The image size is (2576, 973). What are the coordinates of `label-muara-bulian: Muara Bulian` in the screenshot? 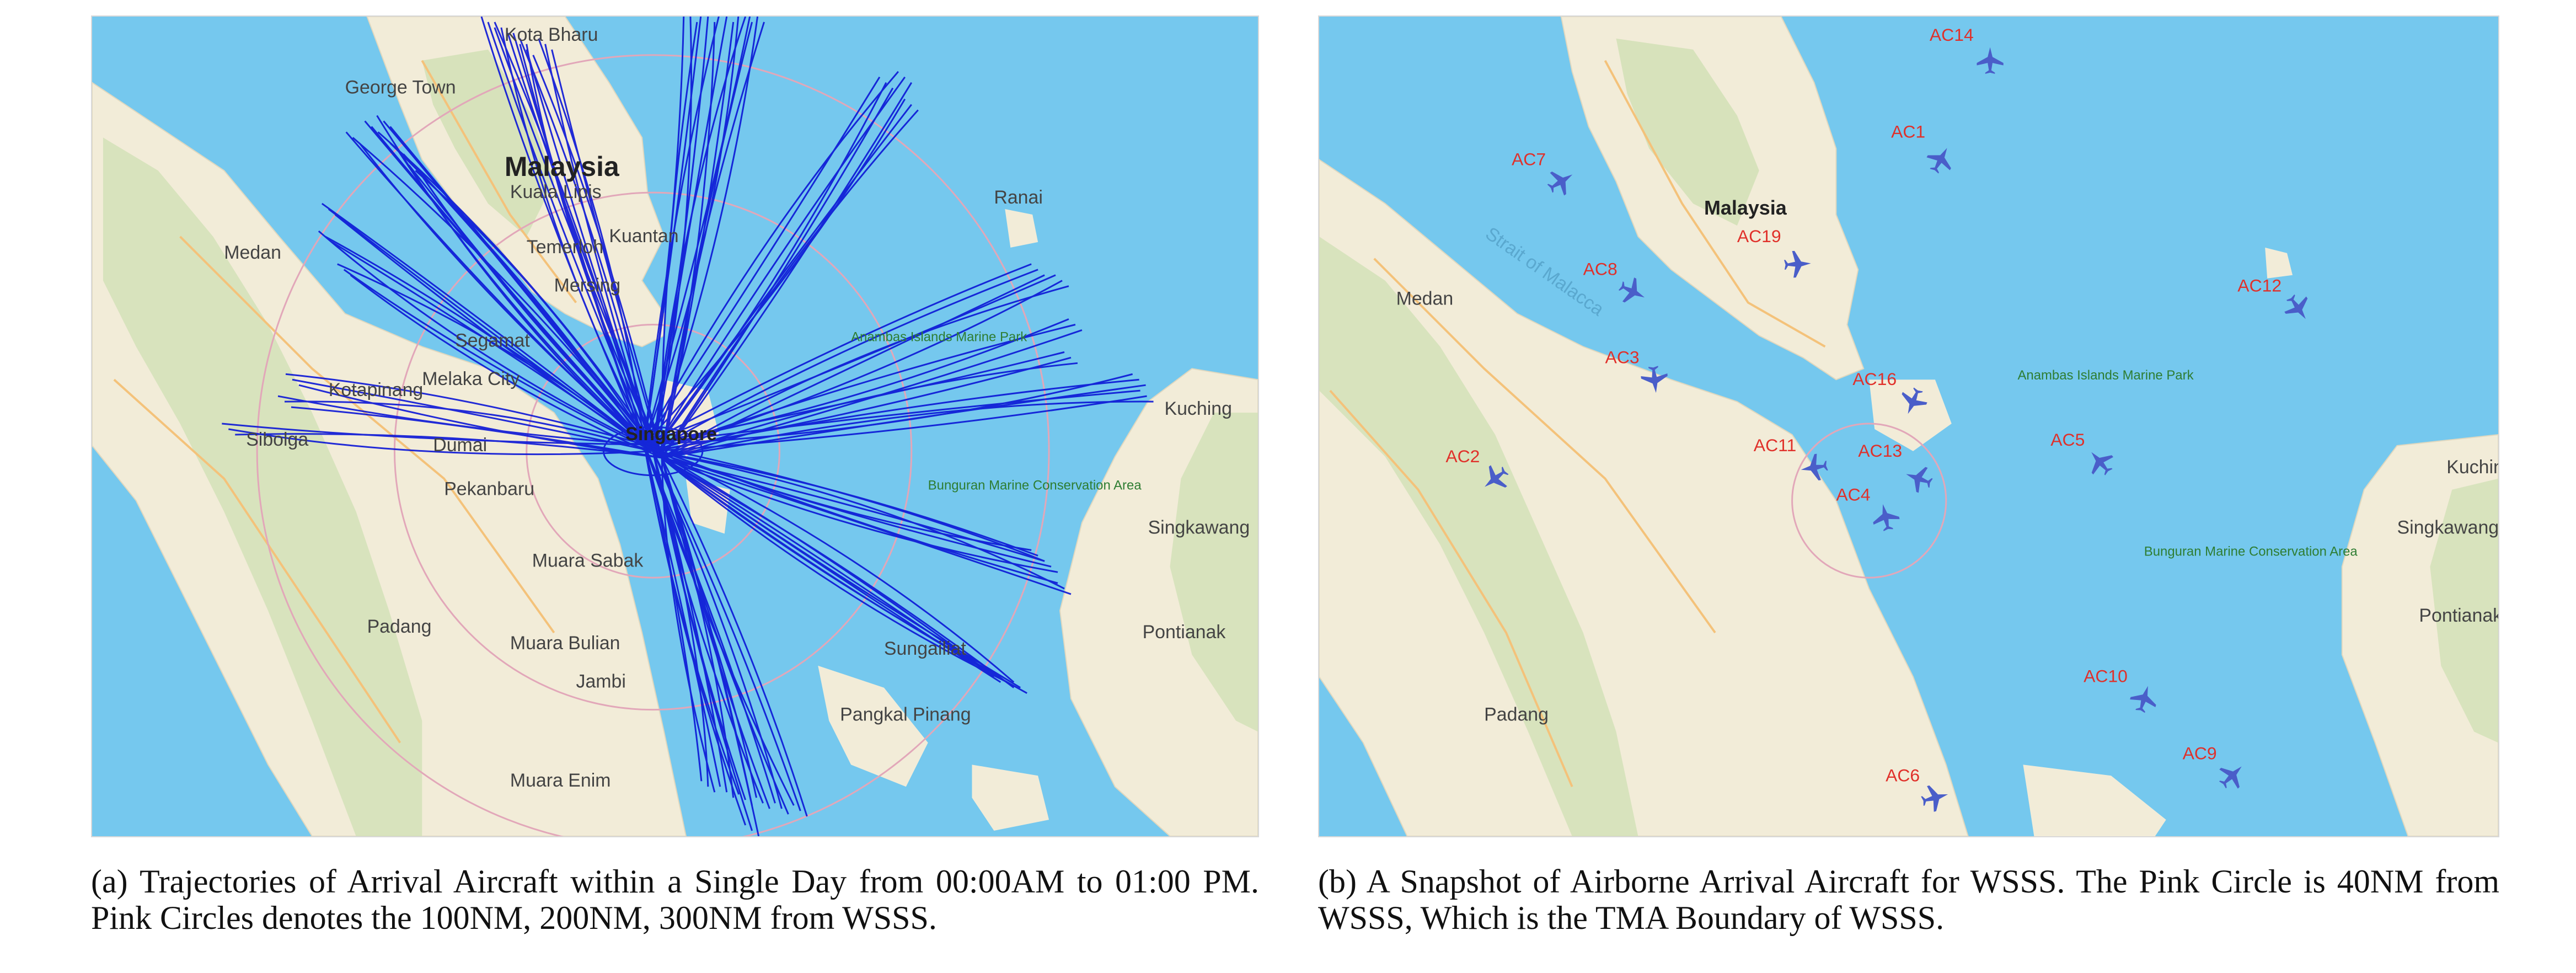 It's located at (565, 644).